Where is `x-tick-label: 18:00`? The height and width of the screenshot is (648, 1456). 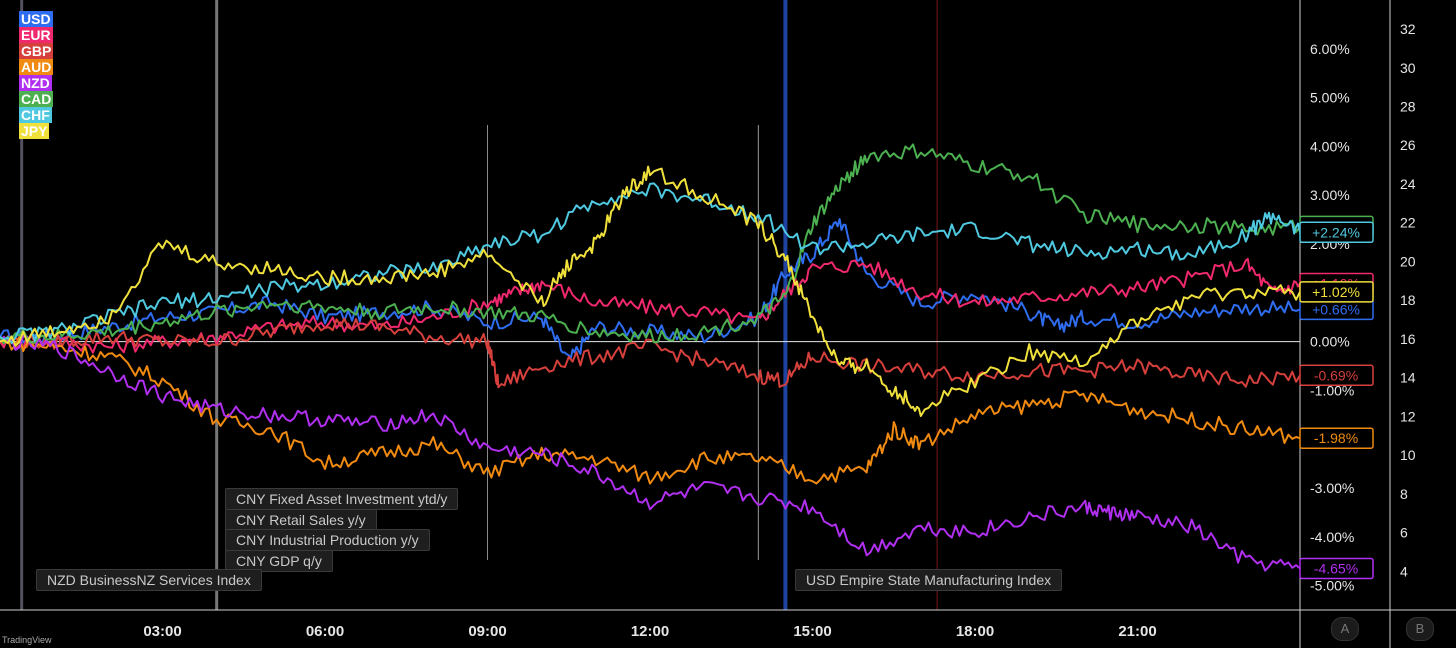
x-tick-label: 18:00 is located at coordinates (975, 631).